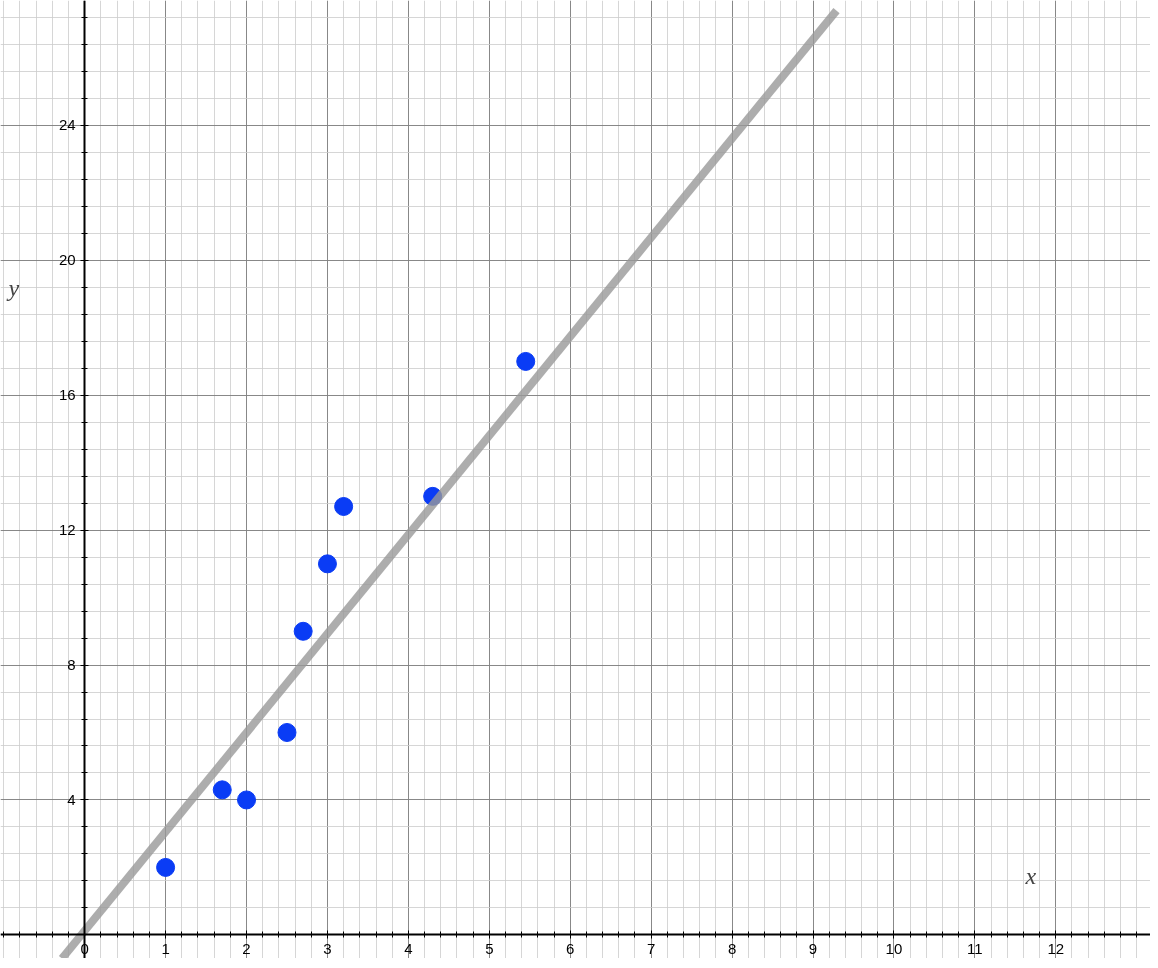 The image size is (1158, 968). I want to click on y-tick-label: 4, so click(71, 799).